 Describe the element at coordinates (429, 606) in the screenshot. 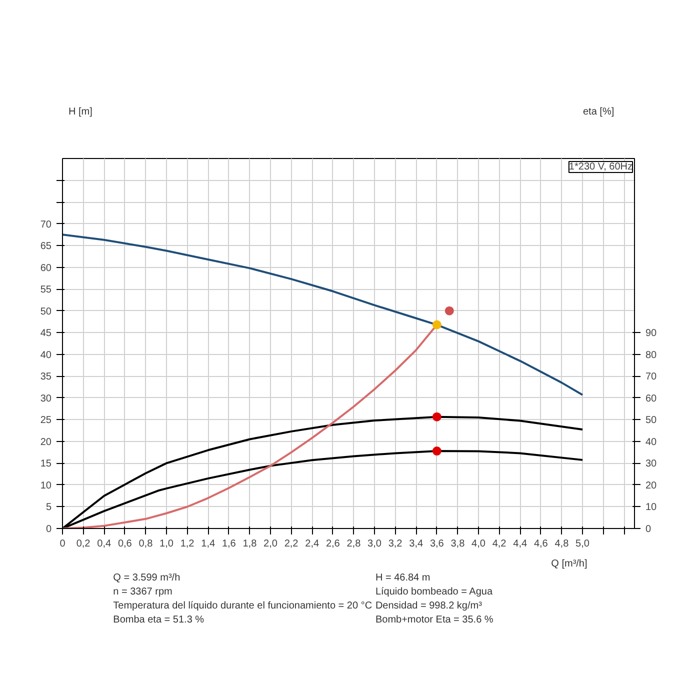

I see `text: Densidad = 998.2 kg/m³` at that location.